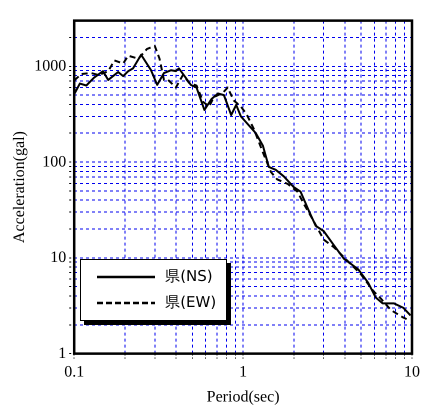 The height and width of the screenshot is (417, 434). What do you see at coordinates (412, 371) in the screenshot?
I see `x-tick-label: 10` at bounding box center [412, 371].